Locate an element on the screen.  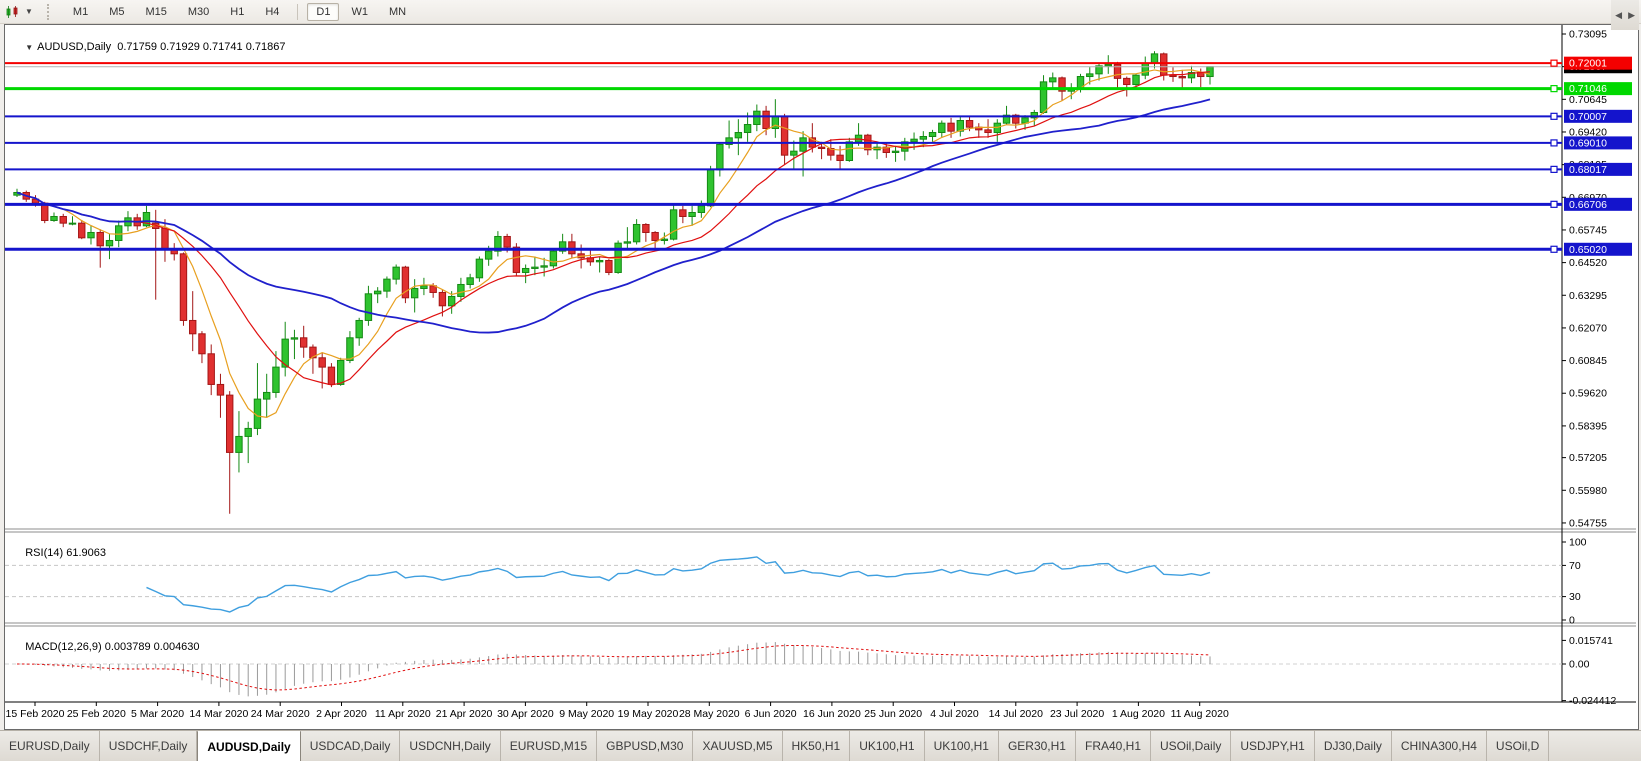
timeframe-button-m1: M1 is located at coordinates (80, 11).